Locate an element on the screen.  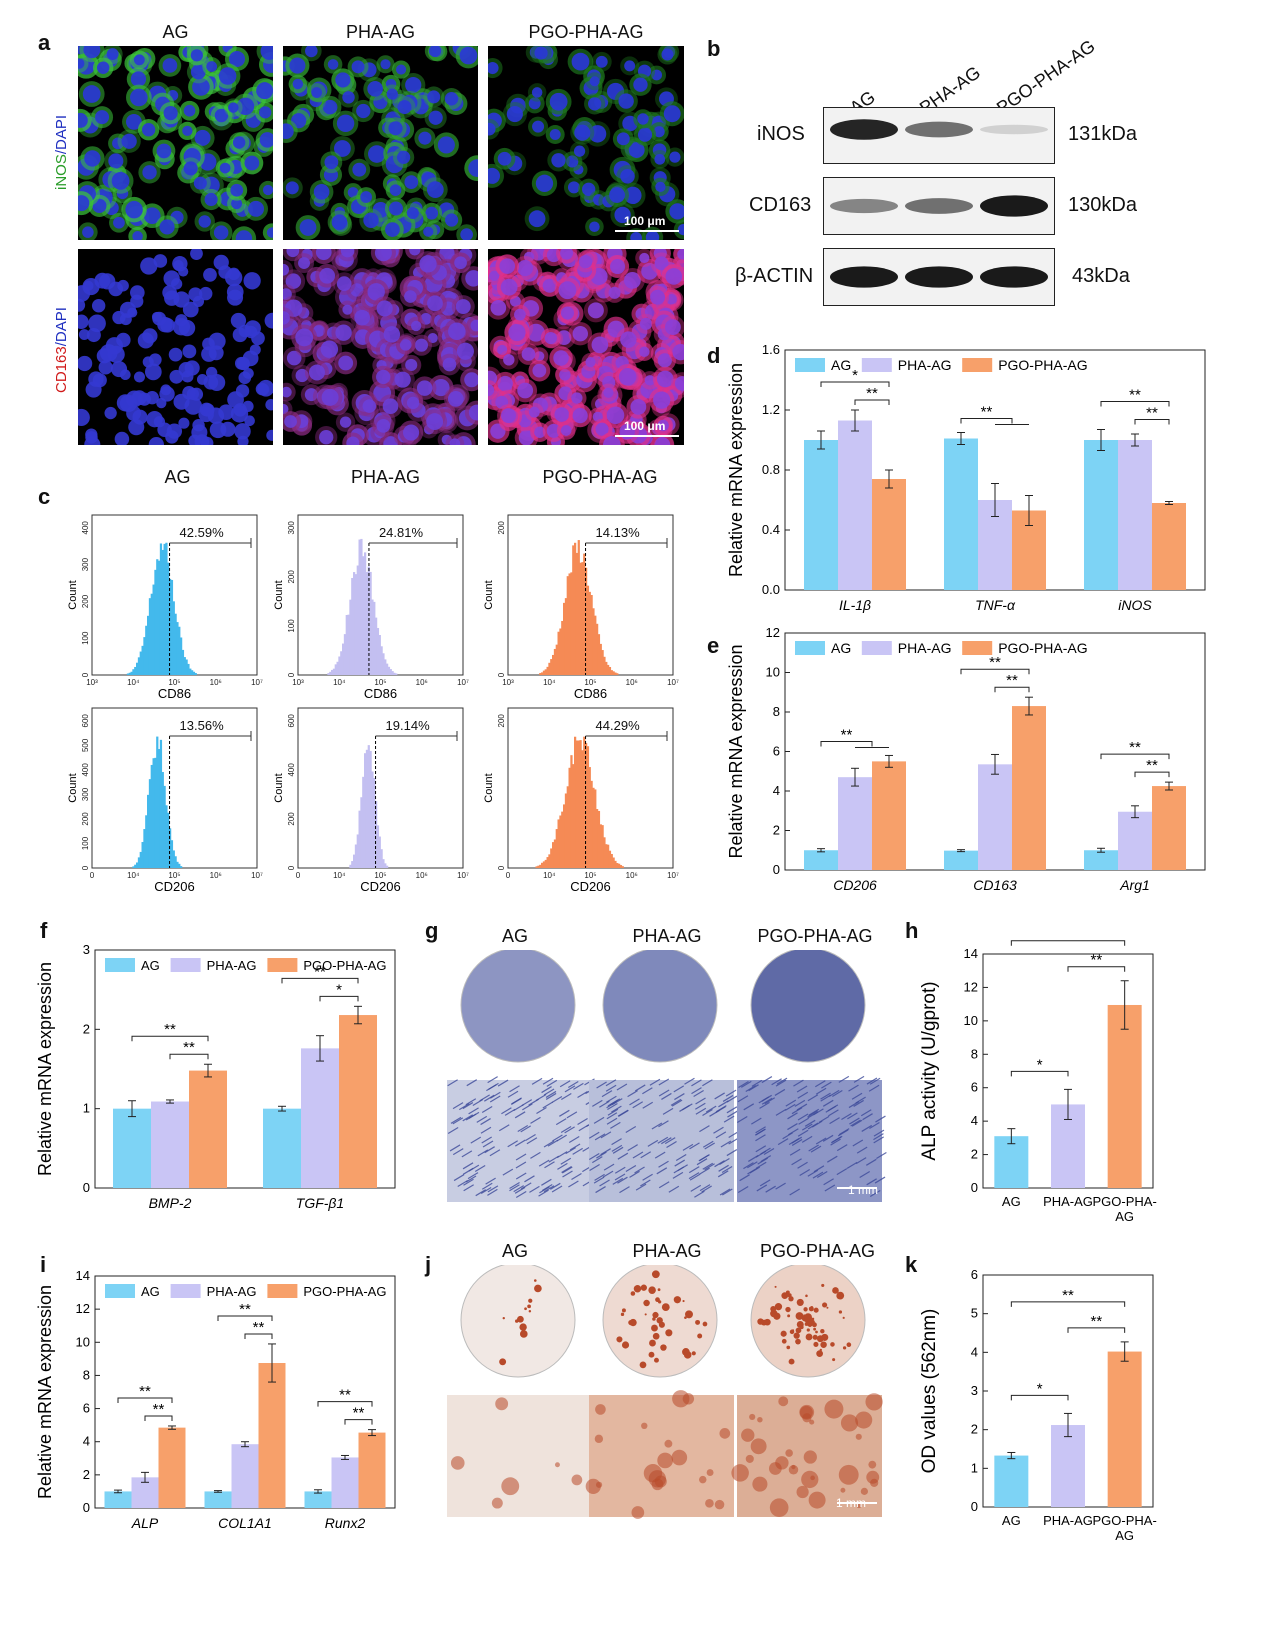
micrograph-inos-pha-ag is located at coordinates (380, 143).